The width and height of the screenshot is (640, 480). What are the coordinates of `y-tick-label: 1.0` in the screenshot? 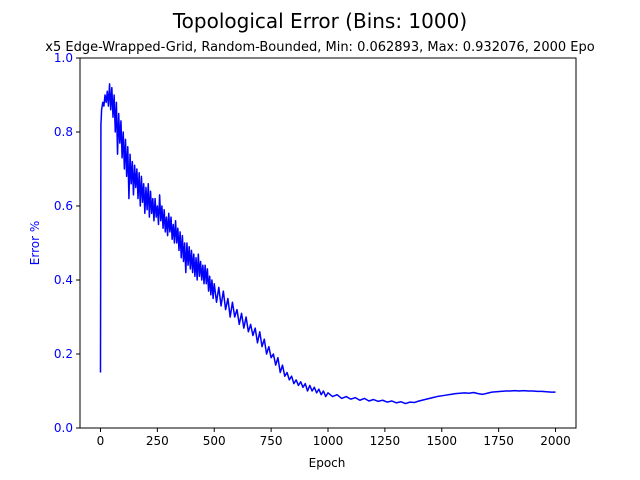 It's located at (63, 58).